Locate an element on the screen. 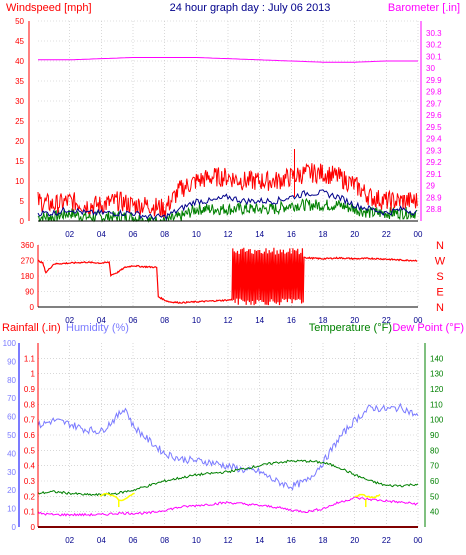  rain-y-tick-label: 1 is located at coordinates (33, 374).